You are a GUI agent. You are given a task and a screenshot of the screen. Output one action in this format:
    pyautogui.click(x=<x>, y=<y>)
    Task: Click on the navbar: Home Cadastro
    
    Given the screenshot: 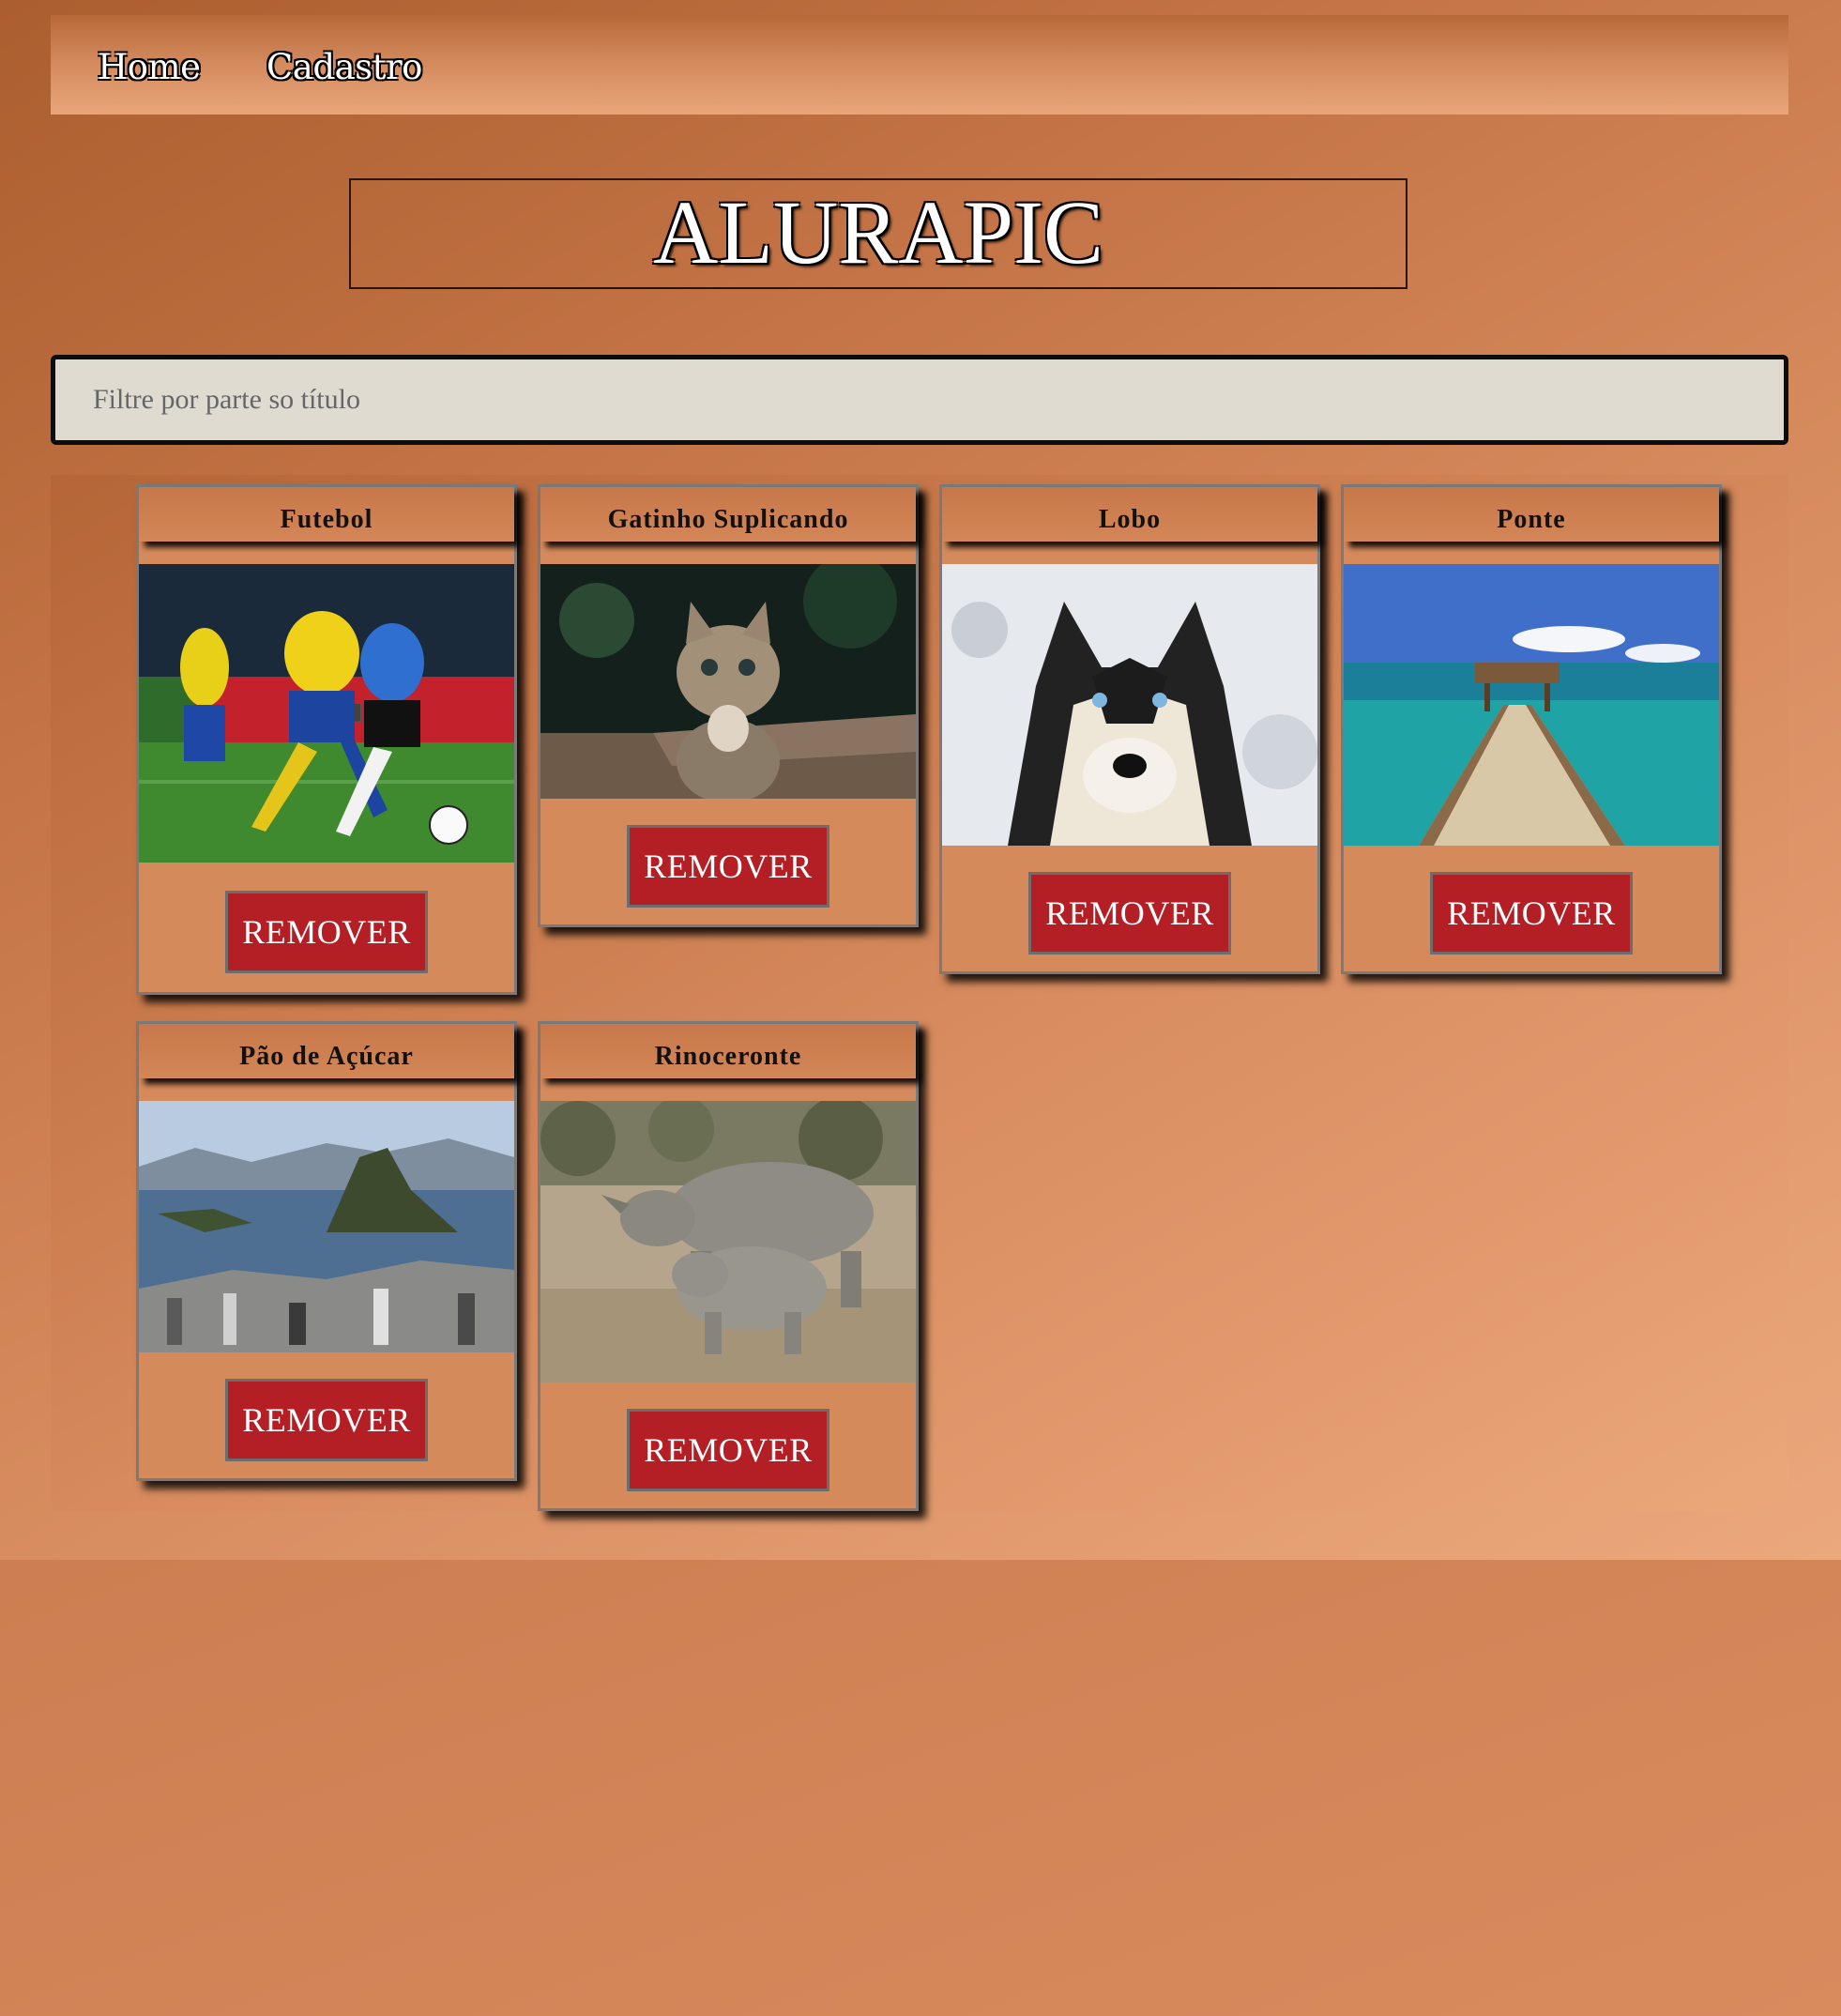 What is the action you would take?
    pyautogui.click(x=919, y=65)
    